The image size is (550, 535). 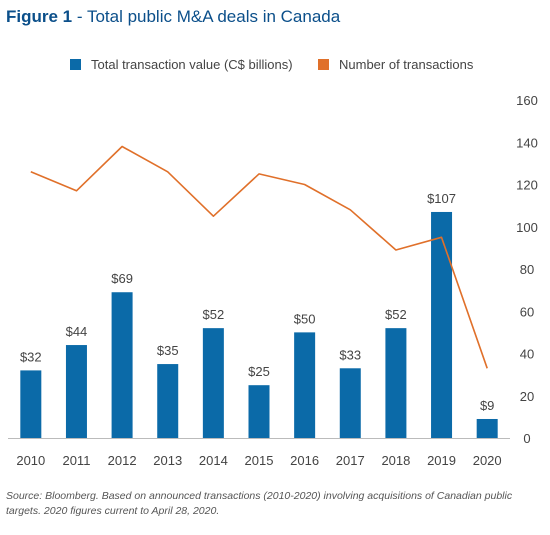 What do you see at coordinates (75, 64) in the screenshot?
I see `legend-swatch-bars` at bounding box center [75, 64].